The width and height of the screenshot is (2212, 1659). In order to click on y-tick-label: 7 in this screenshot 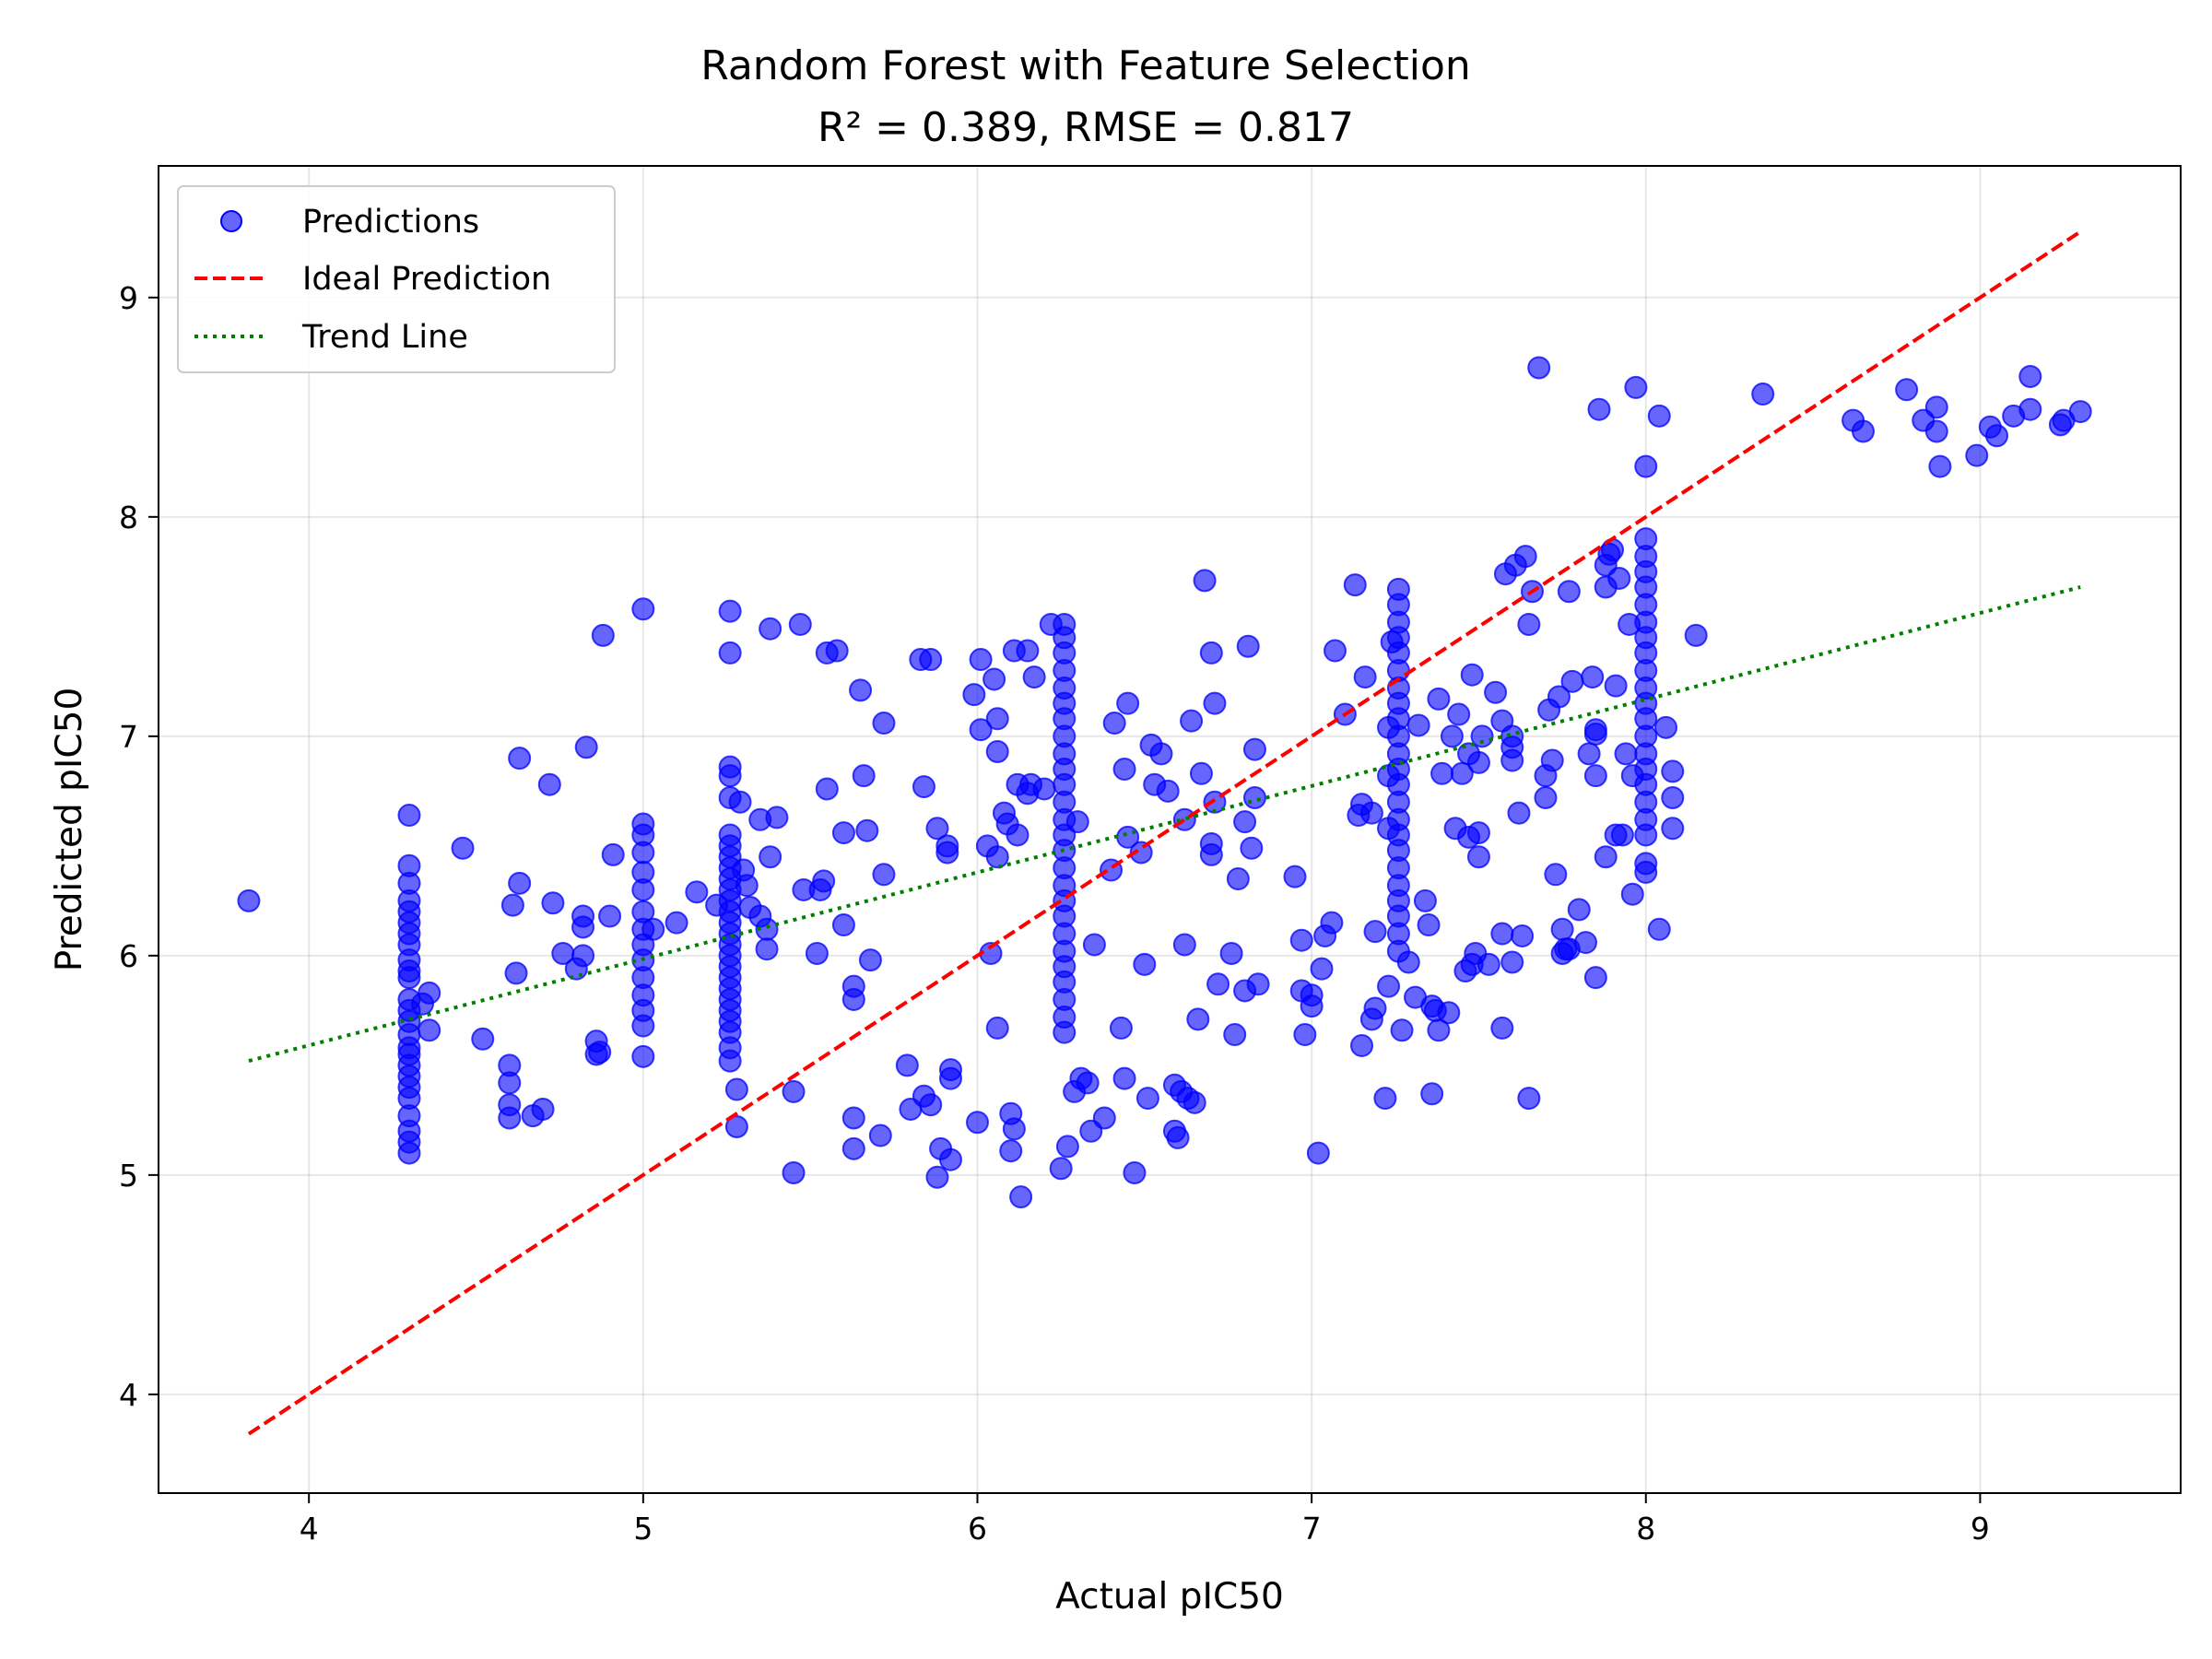, I will do `click(128, 737)`.